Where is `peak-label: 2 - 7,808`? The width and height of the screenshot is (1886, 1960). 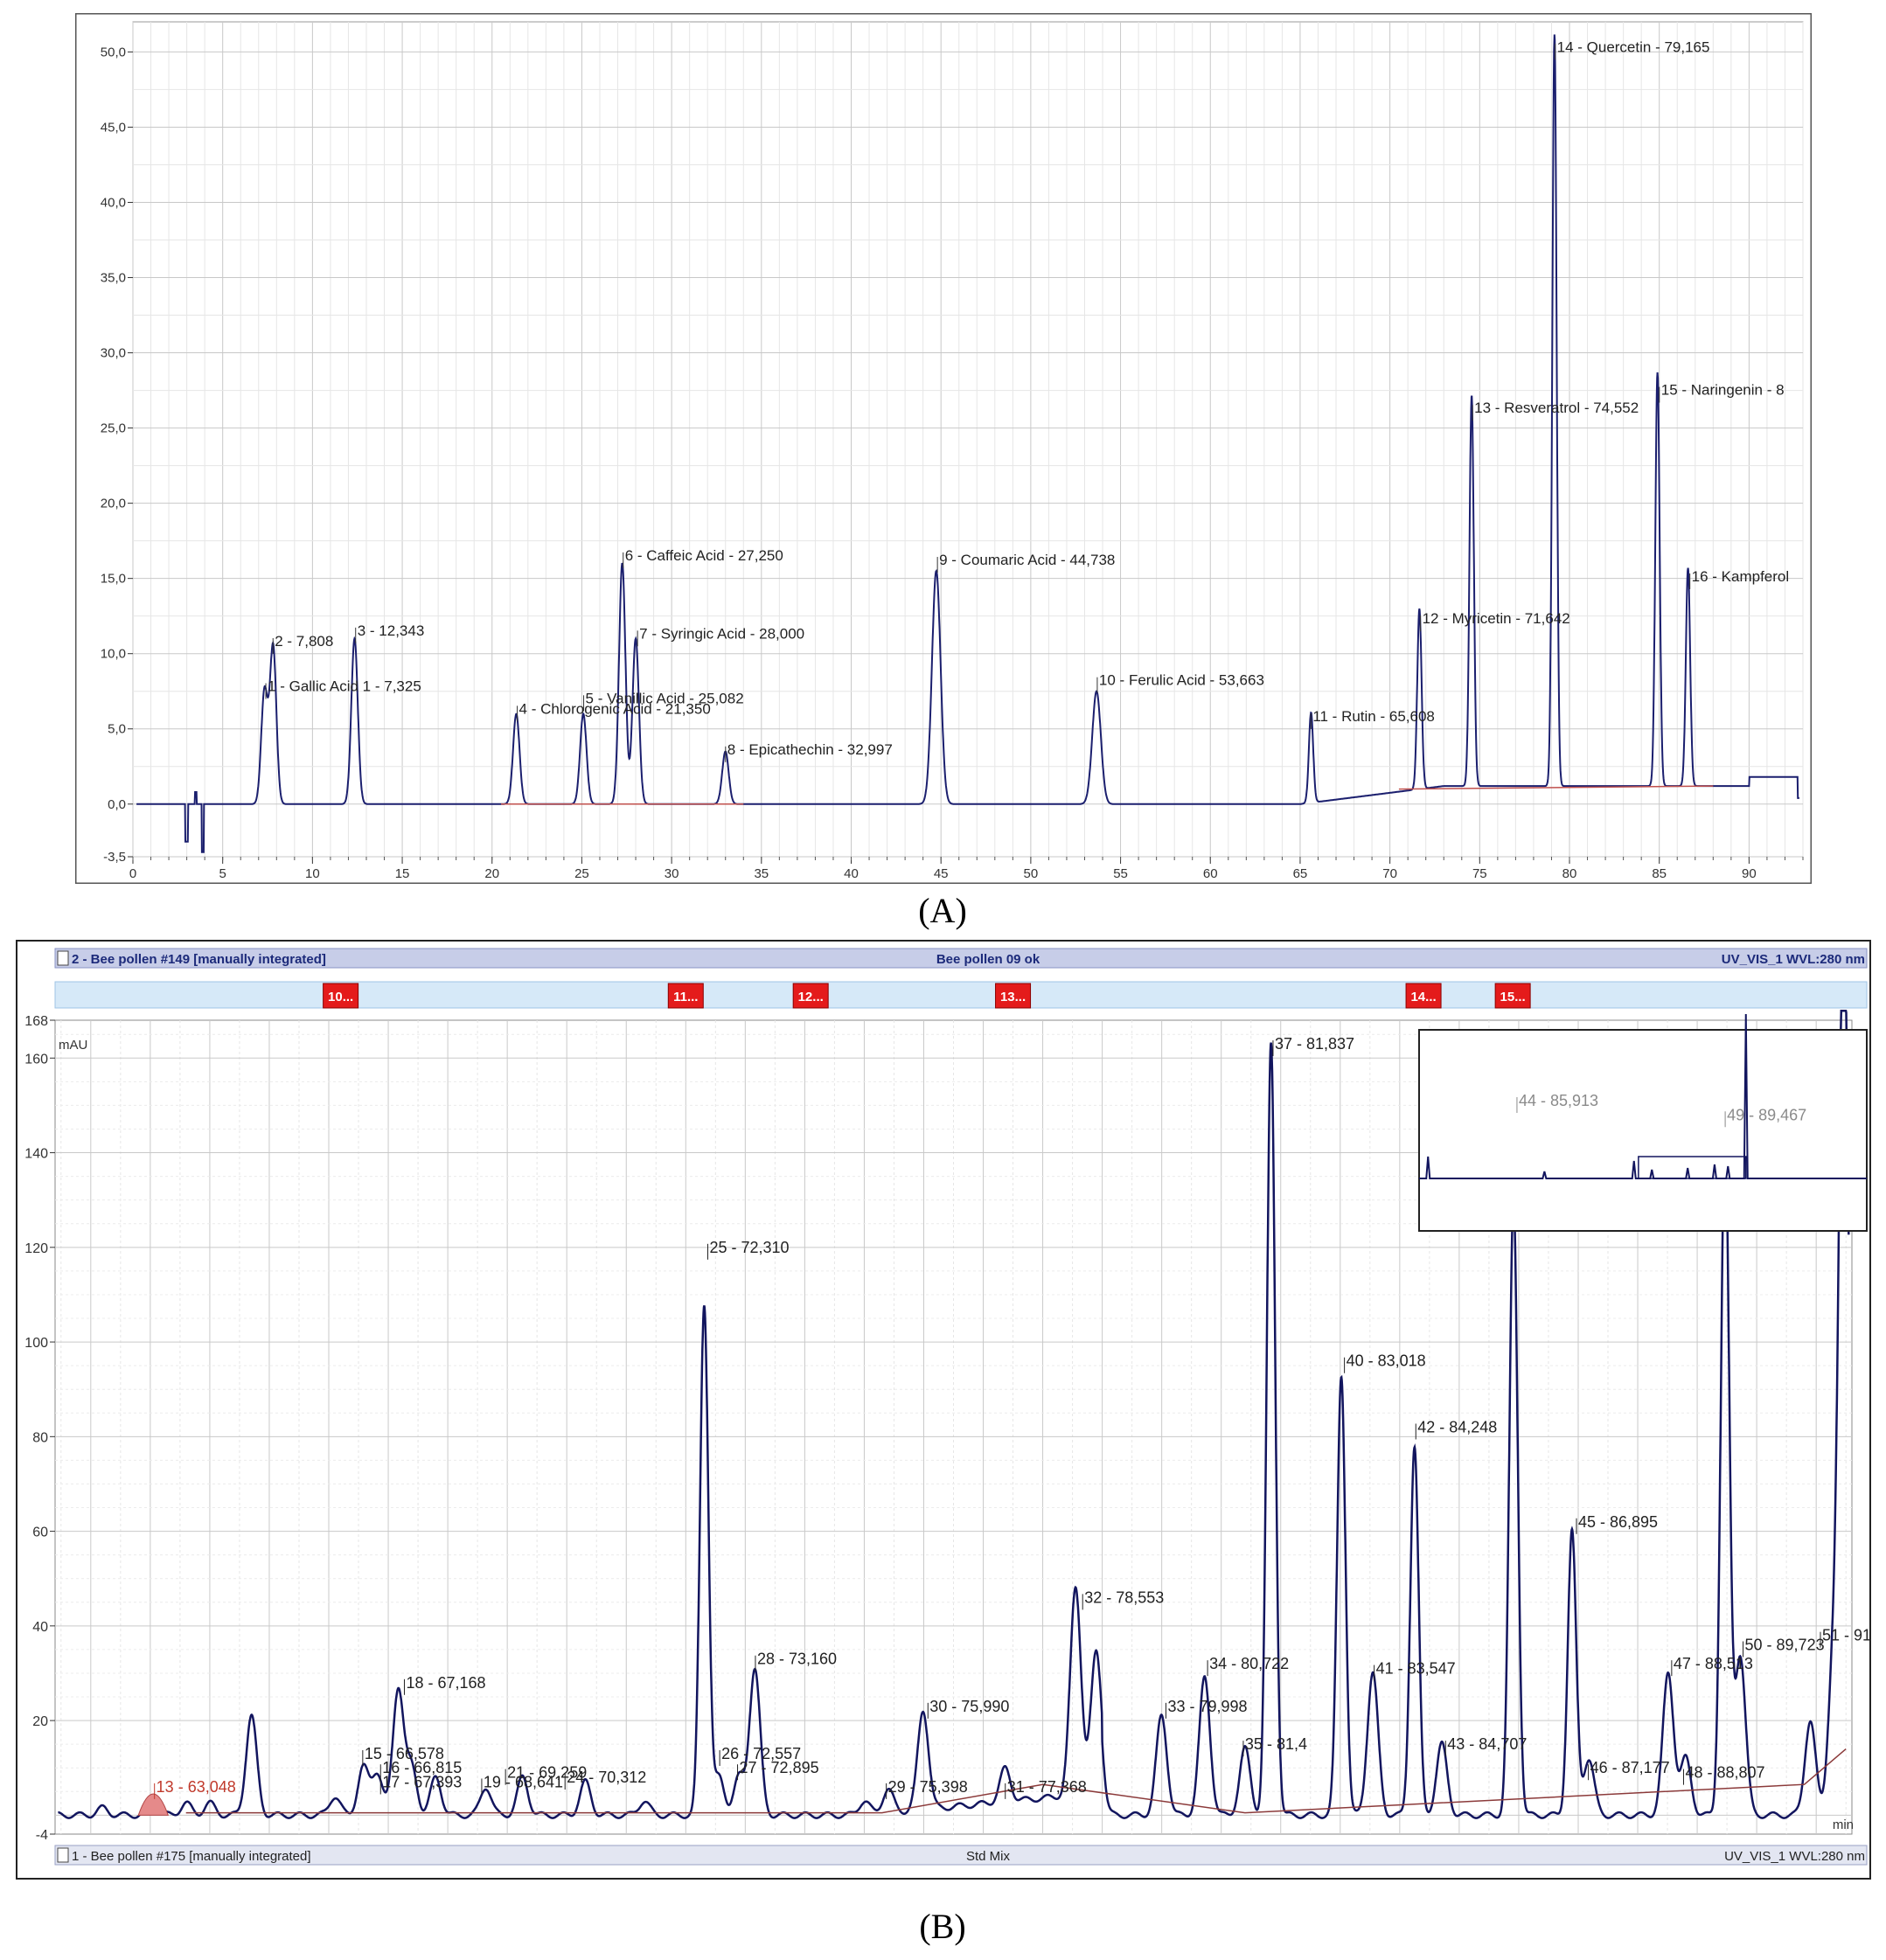
peak-label: 2 - 7,808 is located at coordinates (304, 641).